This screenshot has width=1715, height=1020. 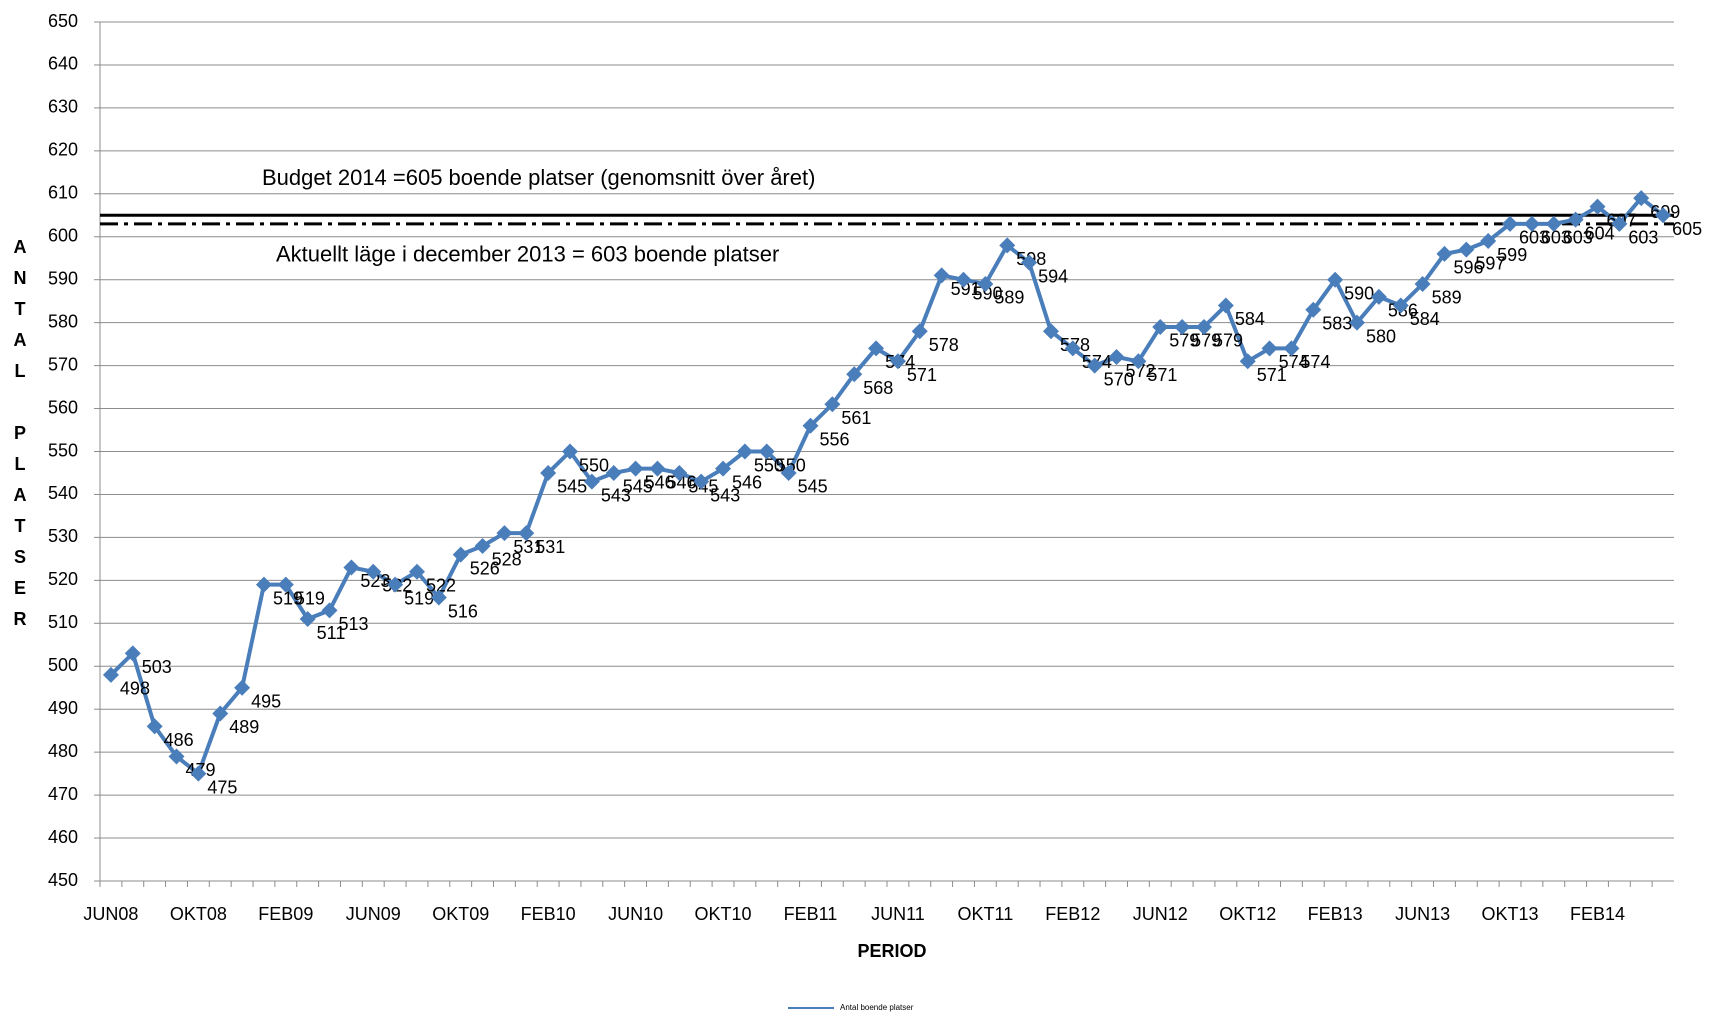 I want to click on data-label: 475, so click(x=222, y=787).